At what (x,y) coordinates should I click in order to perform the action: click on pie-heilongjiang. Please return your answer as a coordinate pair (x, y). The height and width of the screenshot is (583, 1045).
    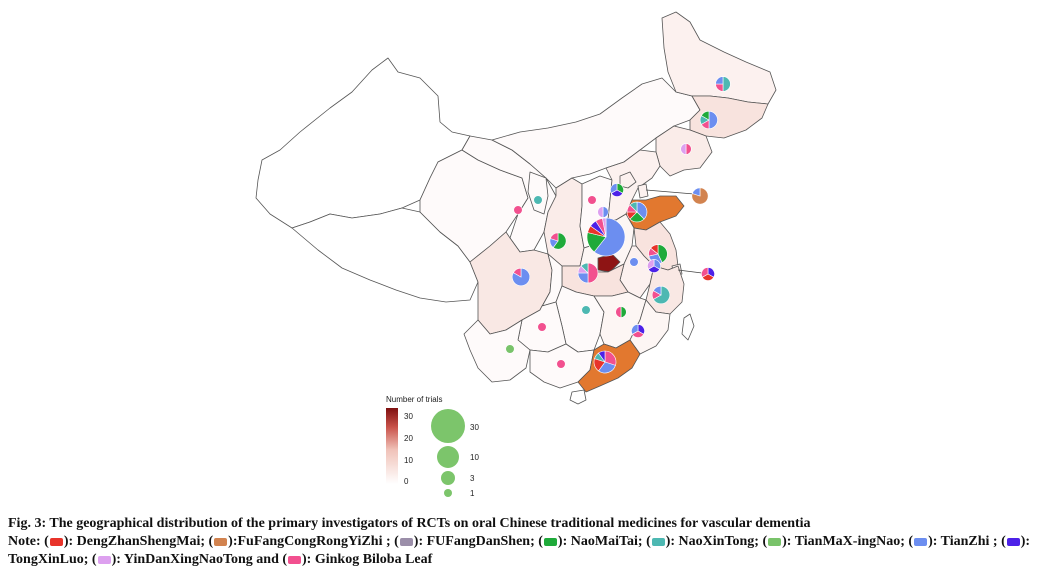
    Looking at the image, I should click on (723, 84).